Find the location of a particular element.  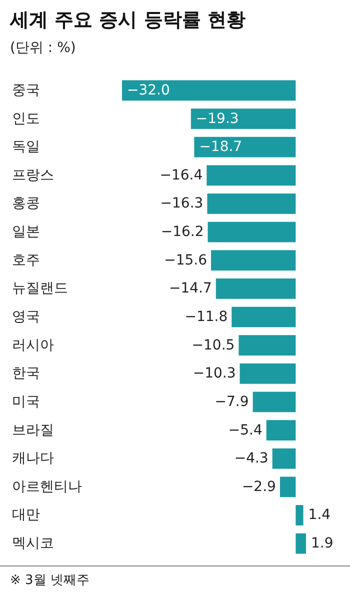

data-label: −5.4 is located at coordinates (245, 430).